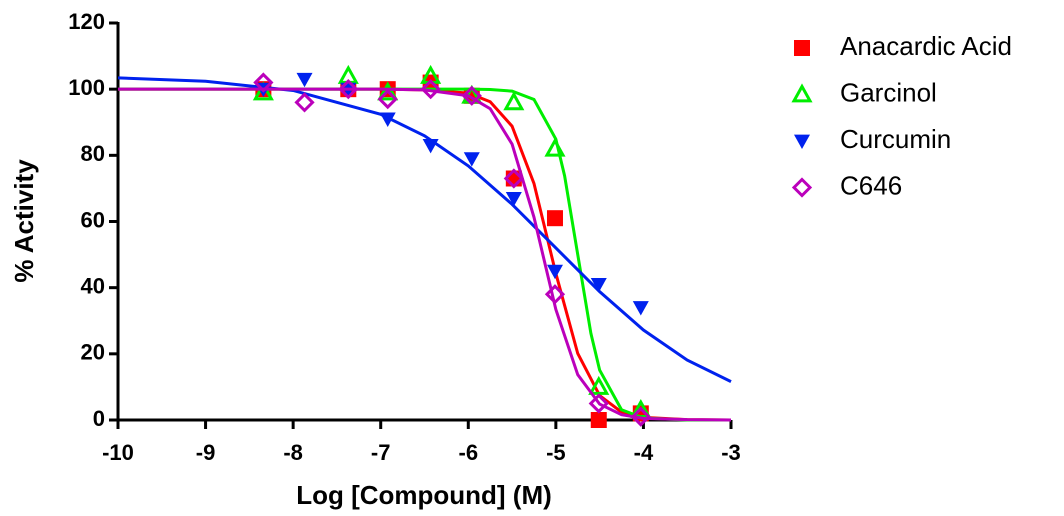  I want to click on y-tick-label: 100, so click(86, 87).